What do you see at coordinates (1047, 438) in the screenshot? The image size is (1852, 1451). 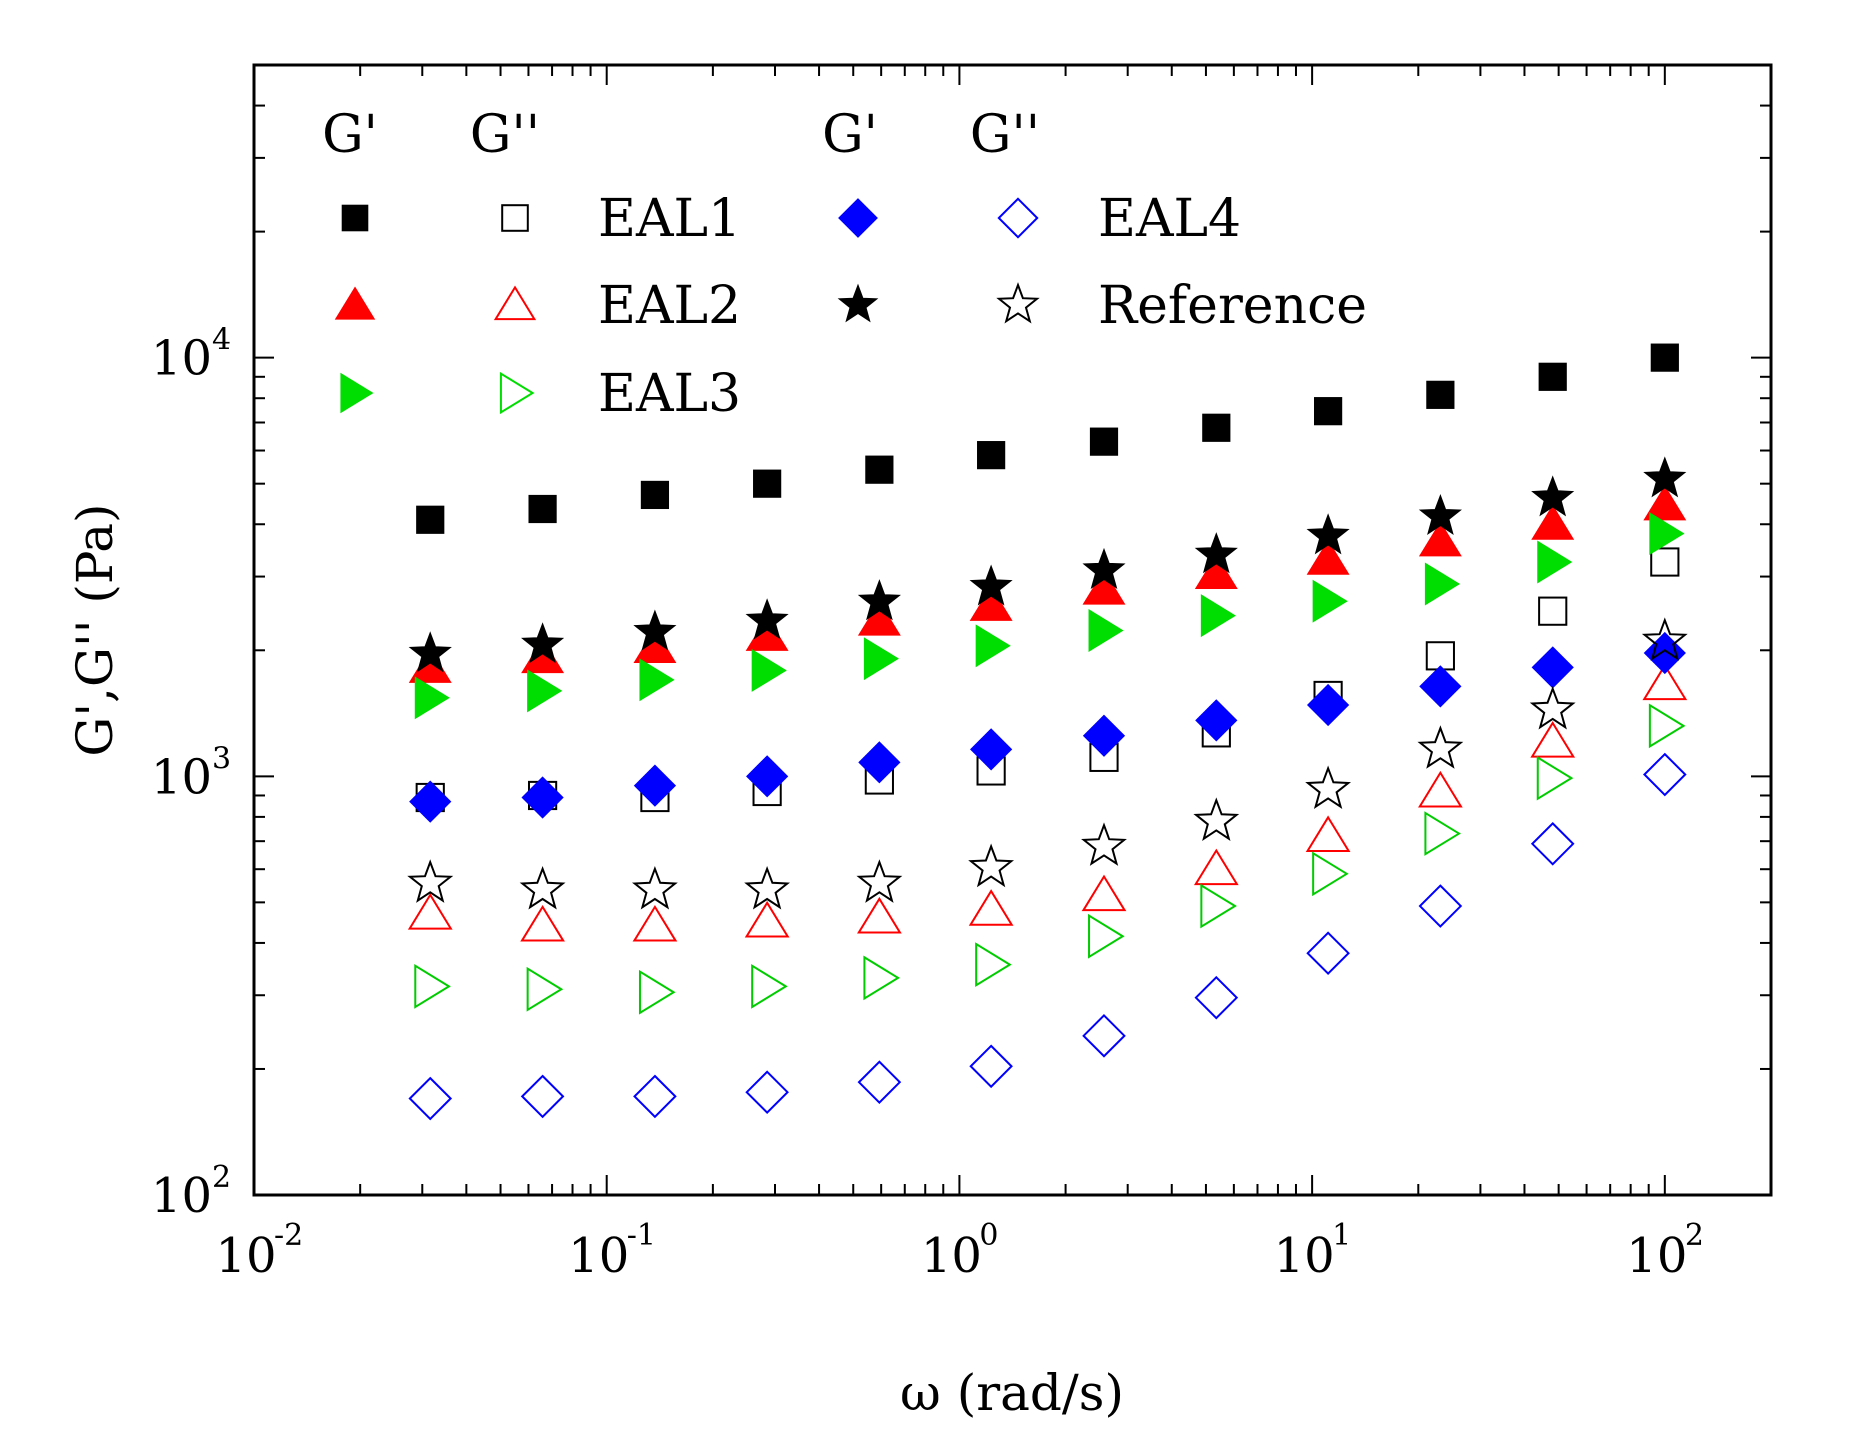 I see `series-eal1-storage` at bounding box center [1047, 438].